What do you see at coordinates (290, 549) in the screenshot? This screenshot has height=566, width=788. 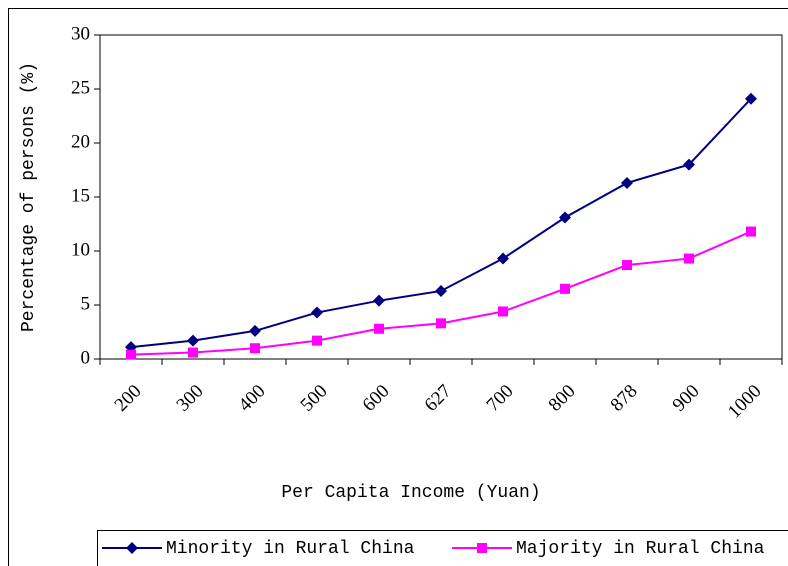 I see `legend-label: Minority in Rural China` at bounding box center [290, 549].